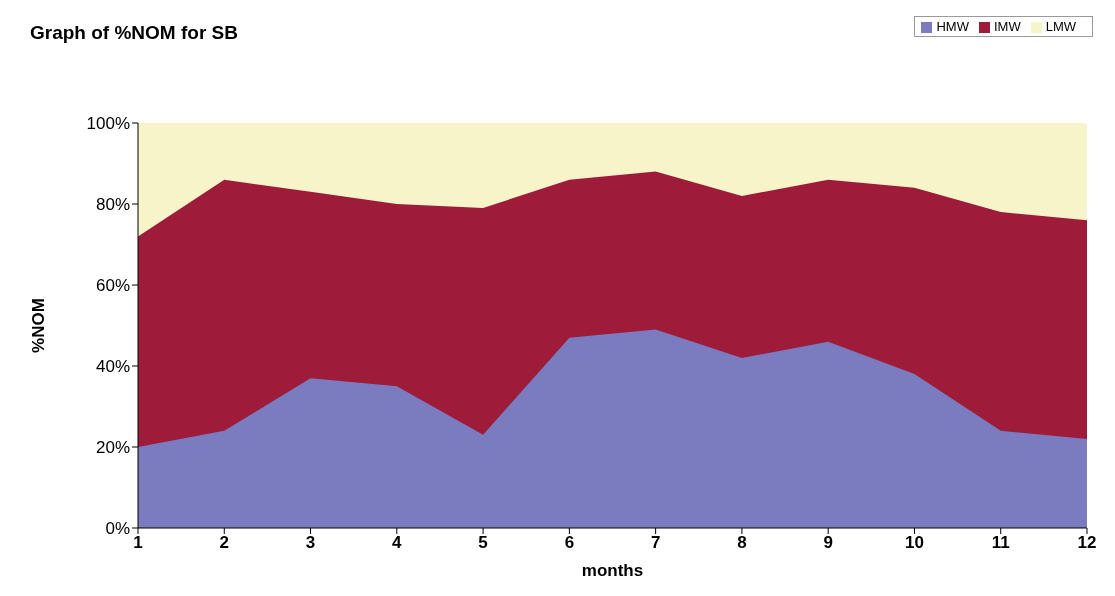 This screenshot has height=596, width=1115. Describe the element at coordinates (112, 448) in the screenshot. I see `y-tick-label: 20%` at that location.